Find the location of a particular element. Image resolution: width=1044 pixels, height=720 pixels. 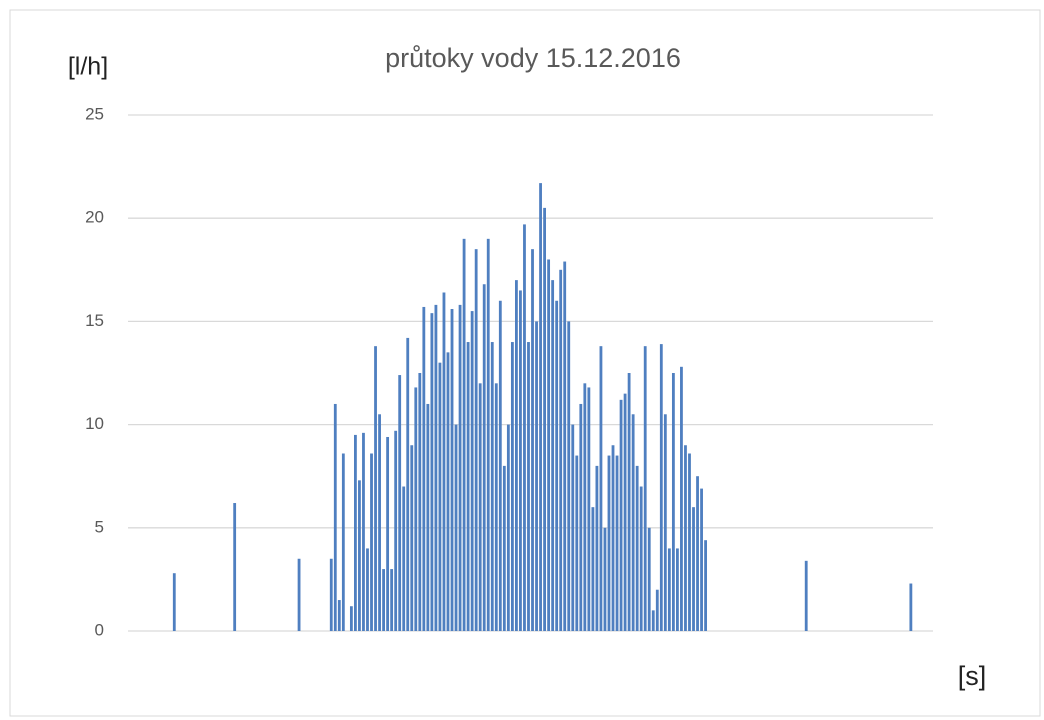

y-tick-label: 15 is located at coordinates (94, 320).